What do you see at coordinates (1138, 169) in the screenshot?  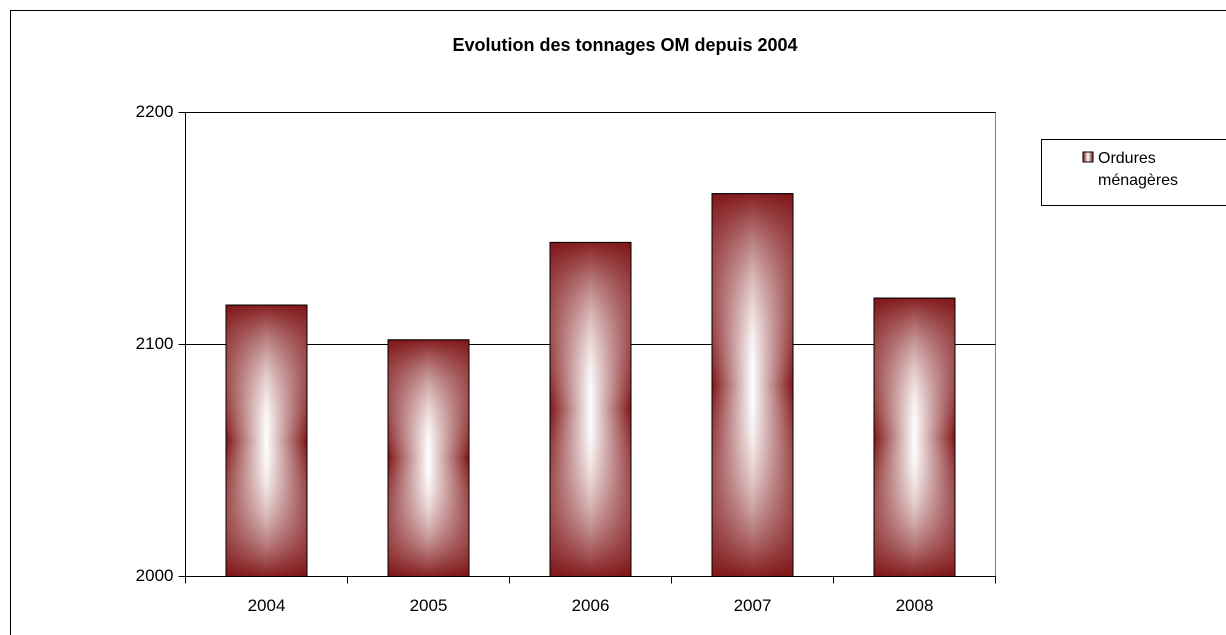 I see `legend-label: Ordures ménagères` at bounding box center [1138, 169].